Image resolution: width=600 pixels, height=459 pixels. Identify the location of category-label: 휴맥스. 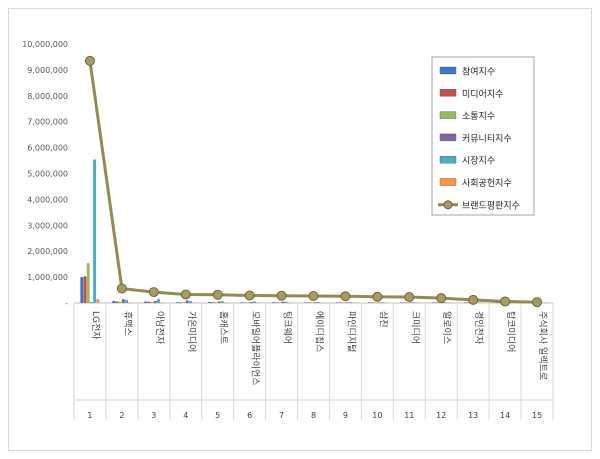
(127, 323).